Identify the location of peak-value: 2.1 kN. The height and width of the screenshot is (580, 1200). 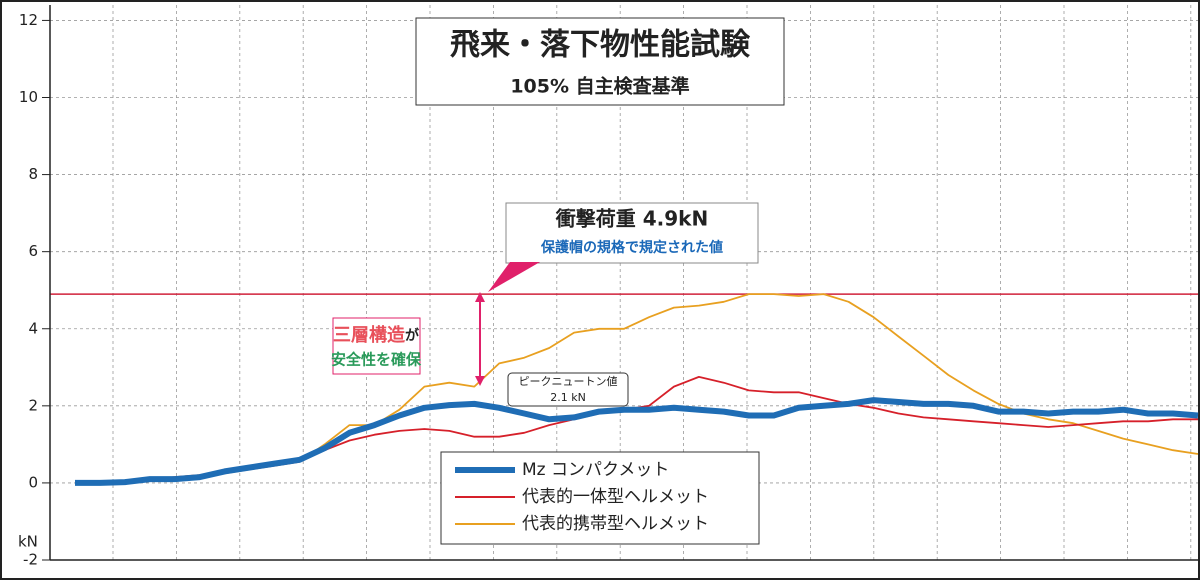
(568, 397).